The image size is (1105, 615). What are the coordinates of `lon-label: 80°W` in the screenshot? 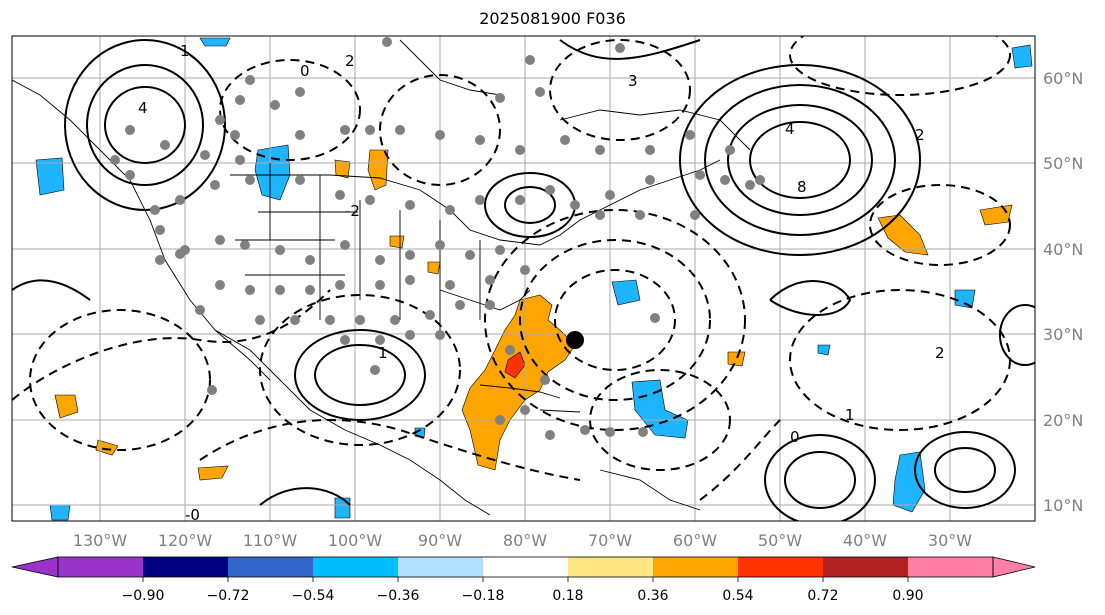 It's located at (525, 540).